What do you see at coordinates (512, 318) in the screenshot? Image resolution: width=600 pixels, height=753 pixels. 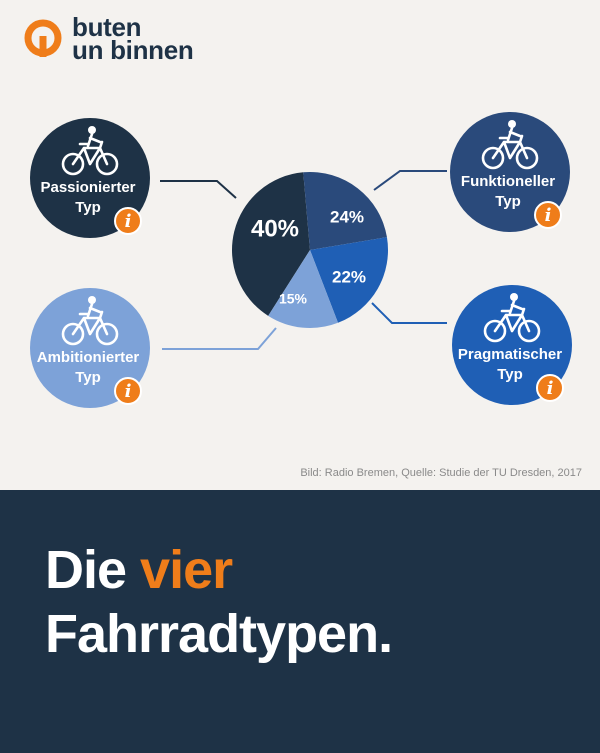 I see `upright-cyclist-icon` at bounding box center [512, 318].